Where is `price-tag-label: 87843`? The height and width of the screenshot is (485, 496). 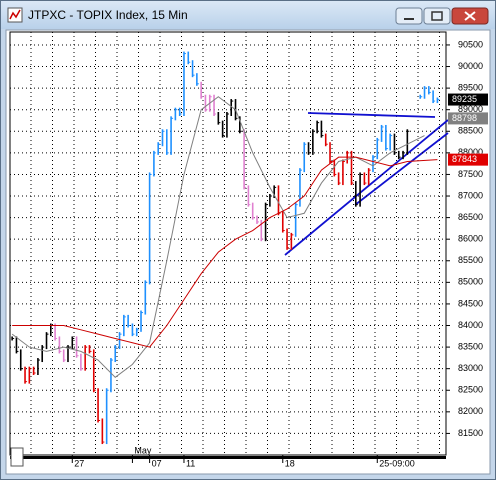
price-tag-label: 87843 is located at coordinates (464, 159).